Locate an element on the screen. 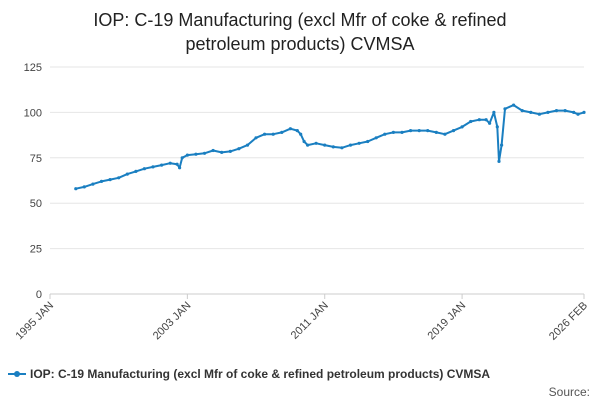 Image resolution: width=600 pixels, height=400 pixels. chart-title-line-2: petroleum products) CVMSA is located at coordinates (299, 44).